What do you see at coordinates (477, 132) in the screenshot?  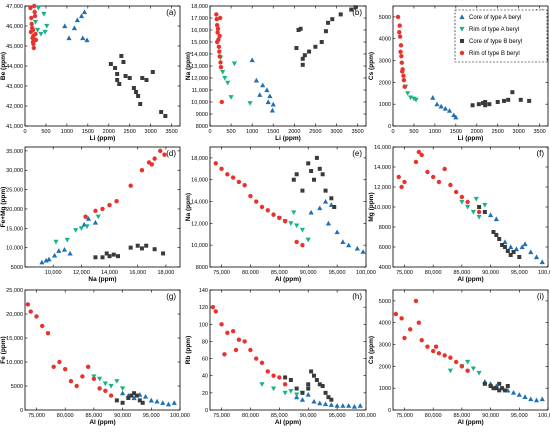 I see `x-tick-label: 2000` at bounding box center [477, 132].